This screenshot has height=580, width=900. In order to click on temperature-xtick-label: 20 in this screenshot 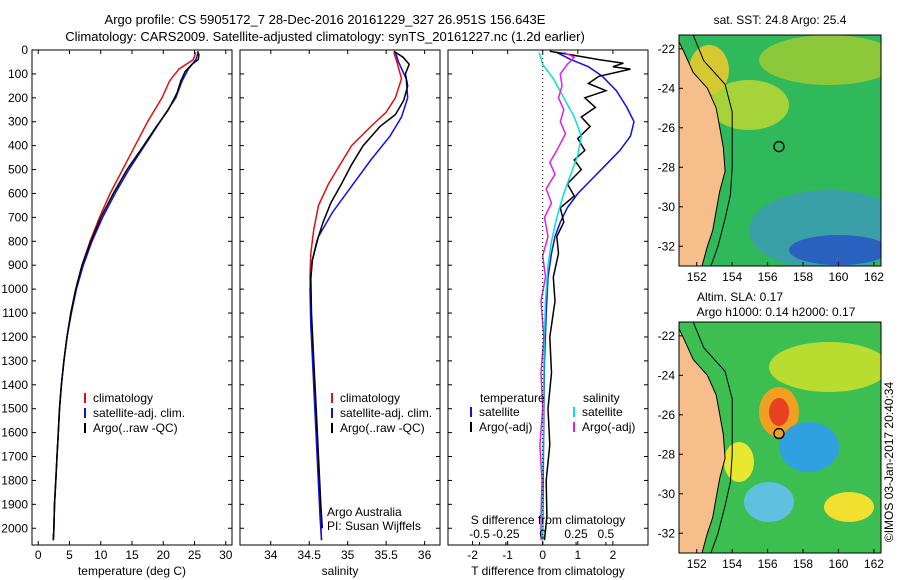, I will do `click(164, 555)`.